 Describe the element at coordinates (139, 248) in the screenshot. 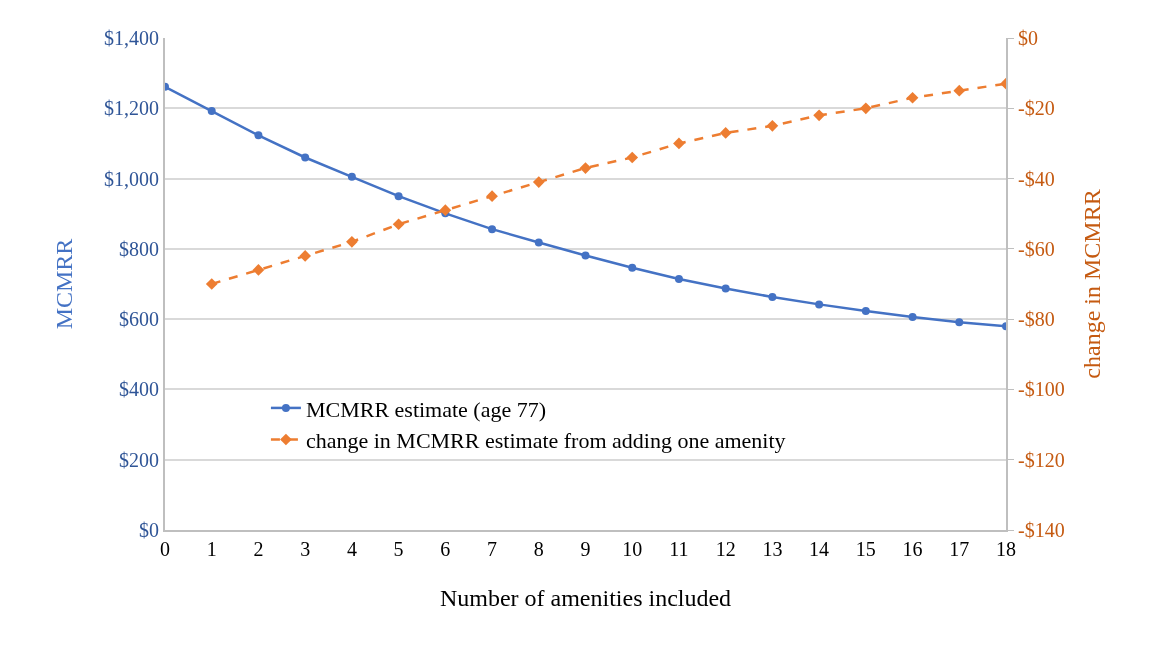

I see `y-tick-label: $800` at that location.